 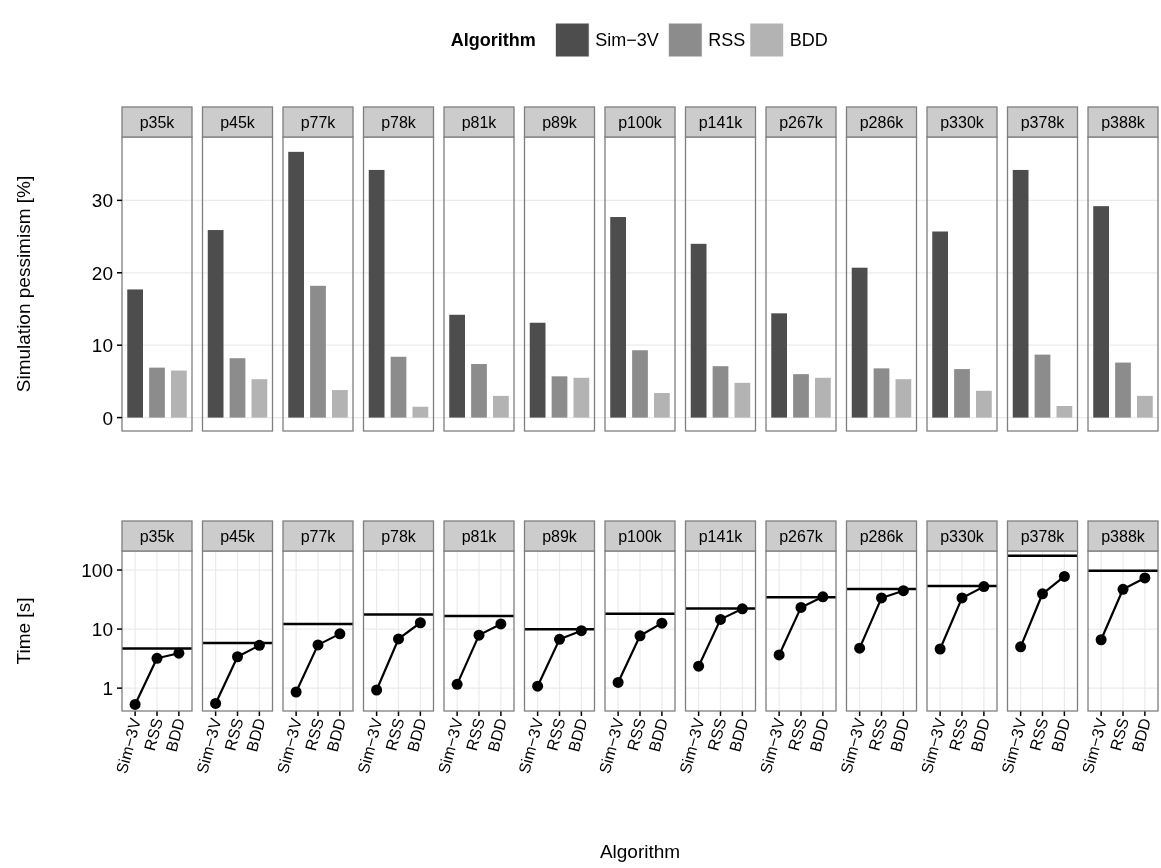 What do you see at coordinates (1123, 122) in the screenshot?
I see `x-tick-label: p388k` at bounding box center [1123, 122].